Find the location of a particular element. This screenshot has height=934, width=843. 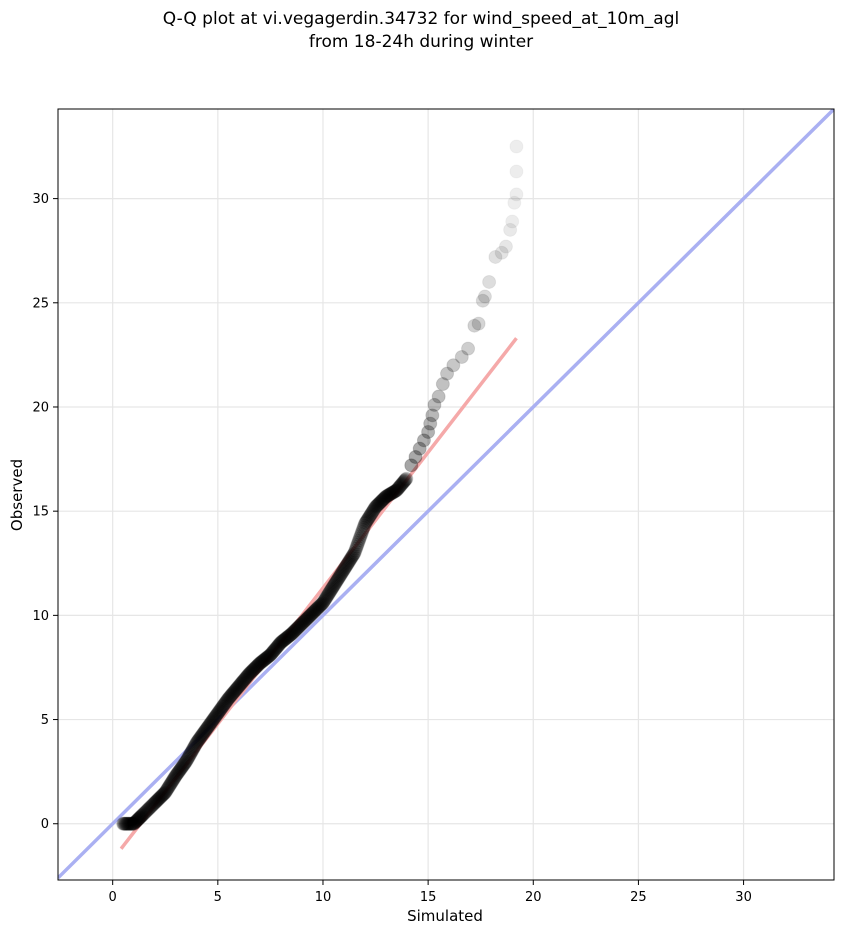

y-tick-label: 25 is located at coordinates (40, 303).